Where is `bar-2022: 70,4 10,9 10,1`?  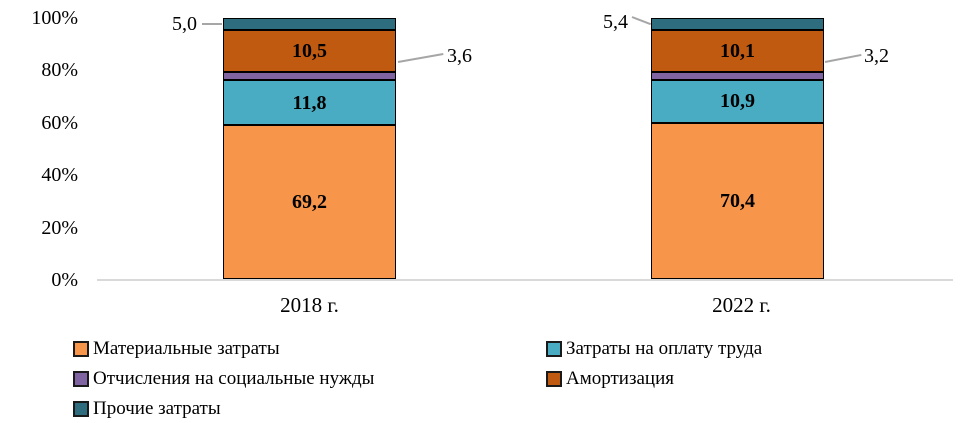 bar-2022: 70,4 10,9 10,1 is located at coordinates (737, 148).